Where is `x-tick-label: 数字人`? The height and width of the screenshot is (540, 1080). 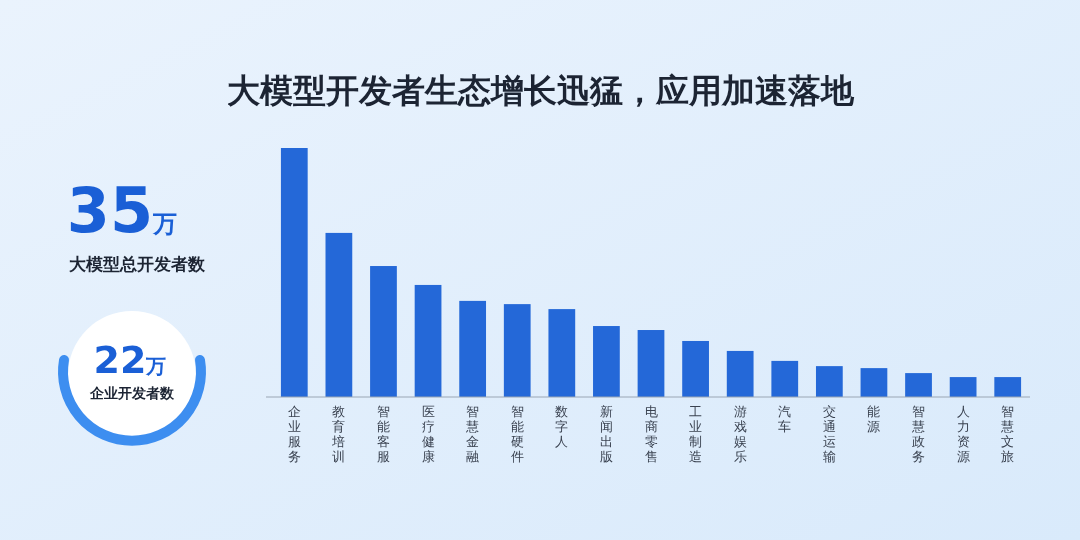 x-tick-label: 数字人 is located at coordinates (562, 426).